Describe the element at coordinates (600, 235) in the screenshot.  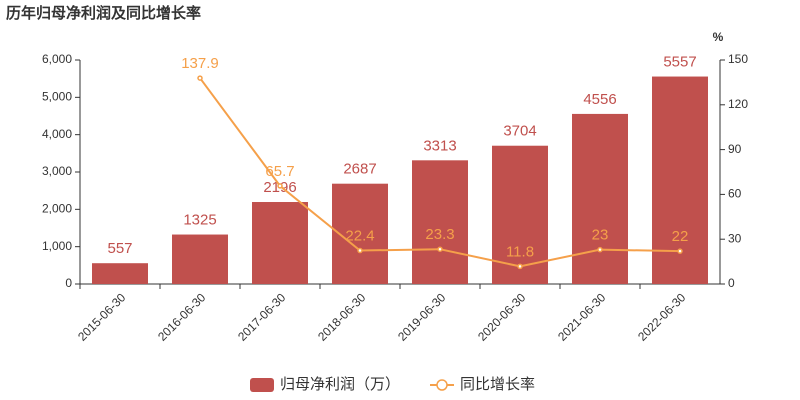
I see `line-value-label: 23` at that location.